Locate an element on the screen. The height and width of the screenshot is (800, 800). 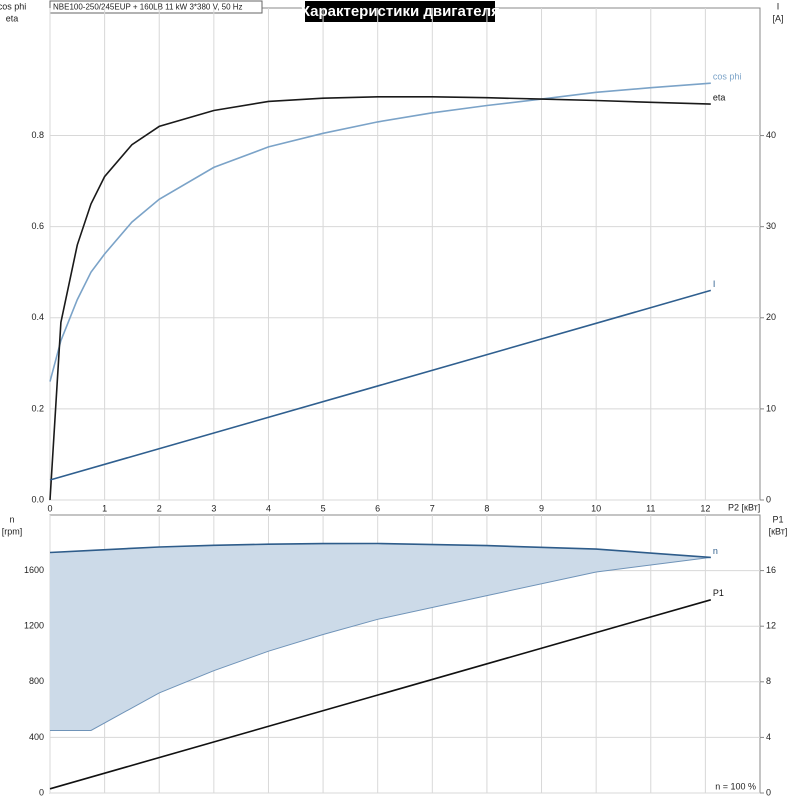
y-tick-label: 0.8 is located at coordinates (37, 135).